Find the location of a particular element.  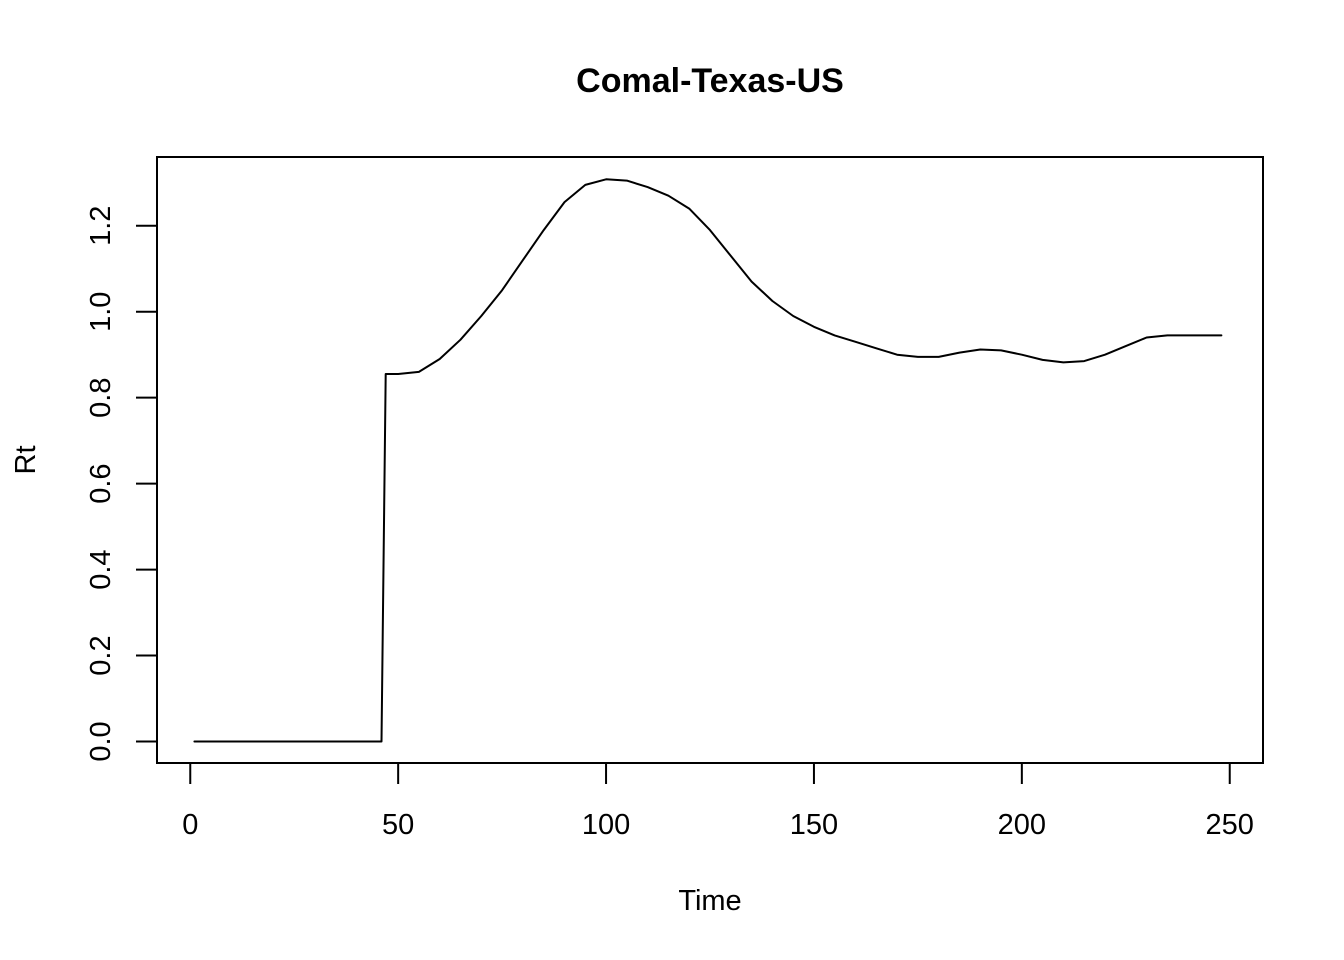

x-tick-label: 100 is located at coordinates (606, 825).